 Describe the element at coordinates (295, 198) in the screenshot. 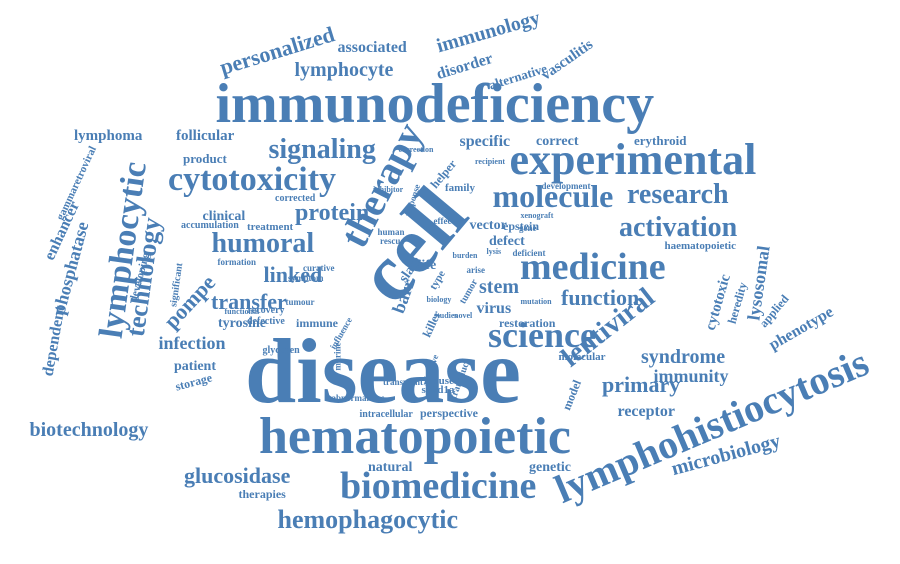

I see `word: corrected` at that location.